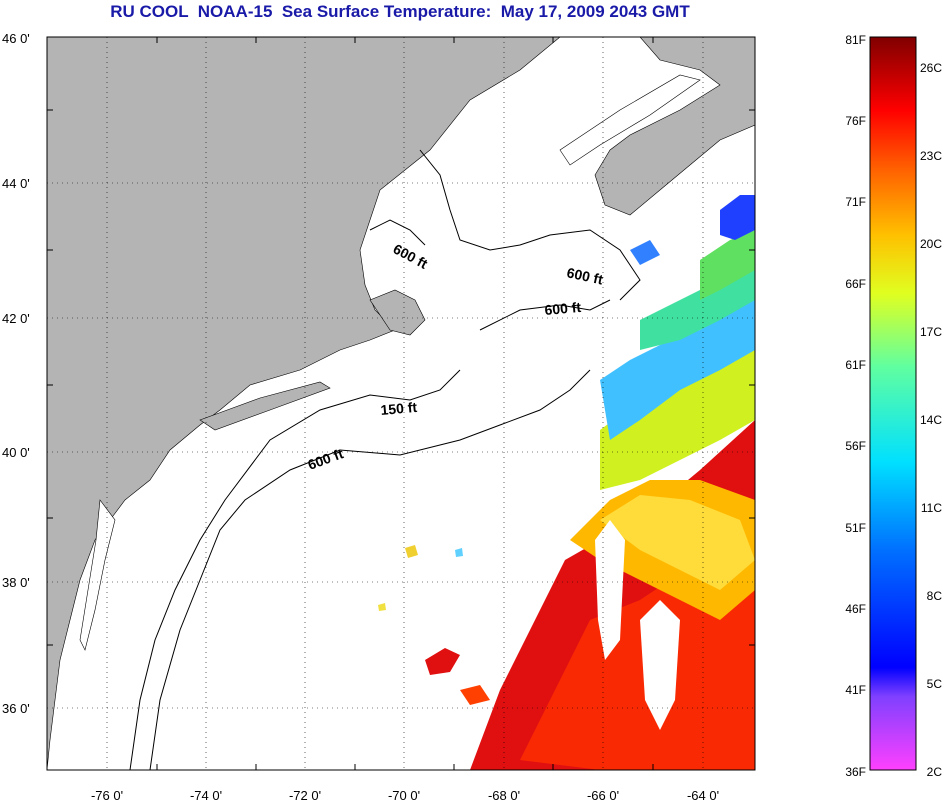 The image size is (944, 809). What do you see at coordinates (931, 508) in the screenshot?
I see `scale-c-11: 11C` at bounding box center [931, 508].